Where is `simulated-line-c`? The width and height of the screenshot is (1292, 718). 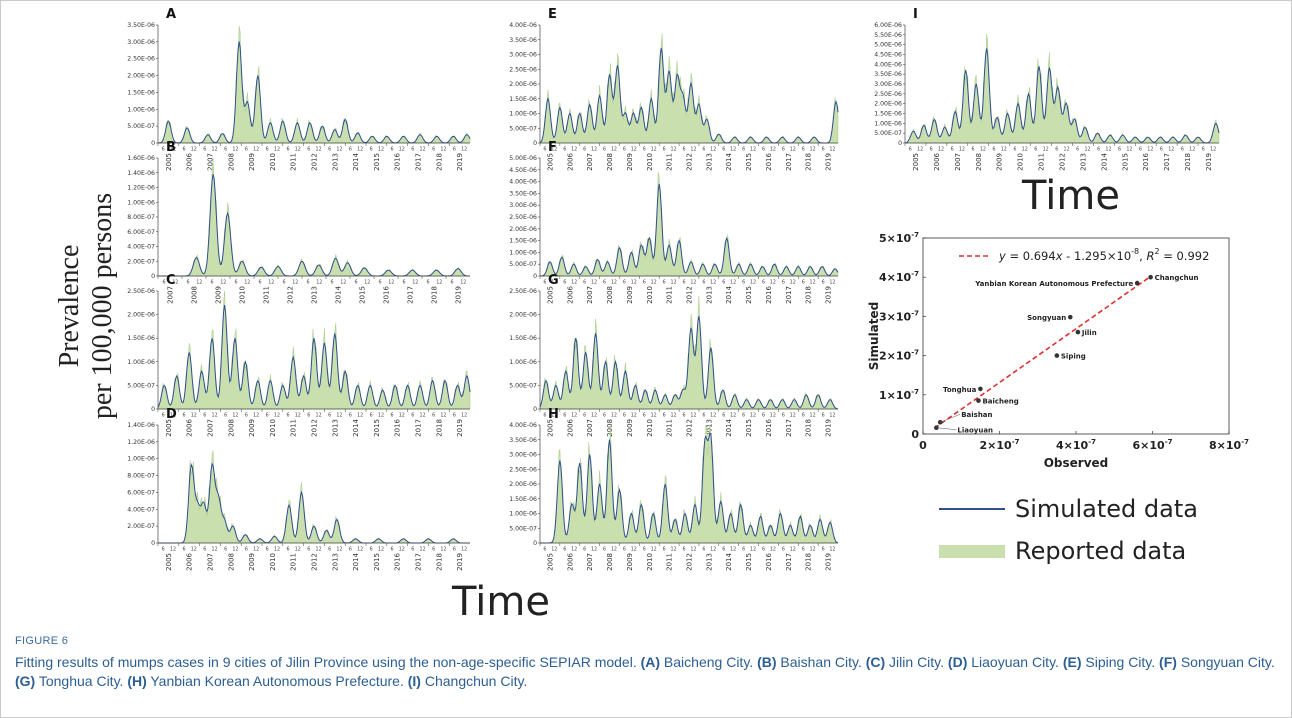 simulated-line-c is located at coordinates (314, 356).